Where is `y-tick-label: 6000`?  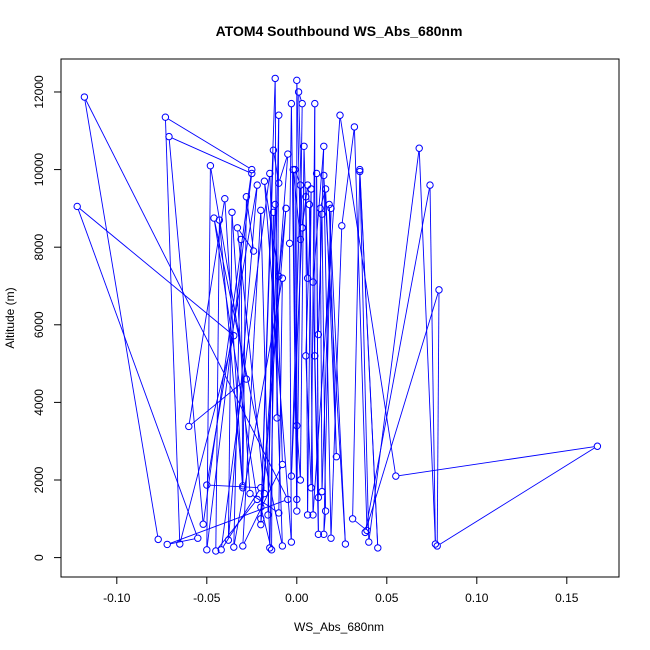 y-tick-label: 6000 is located at coordinates (39, 324).